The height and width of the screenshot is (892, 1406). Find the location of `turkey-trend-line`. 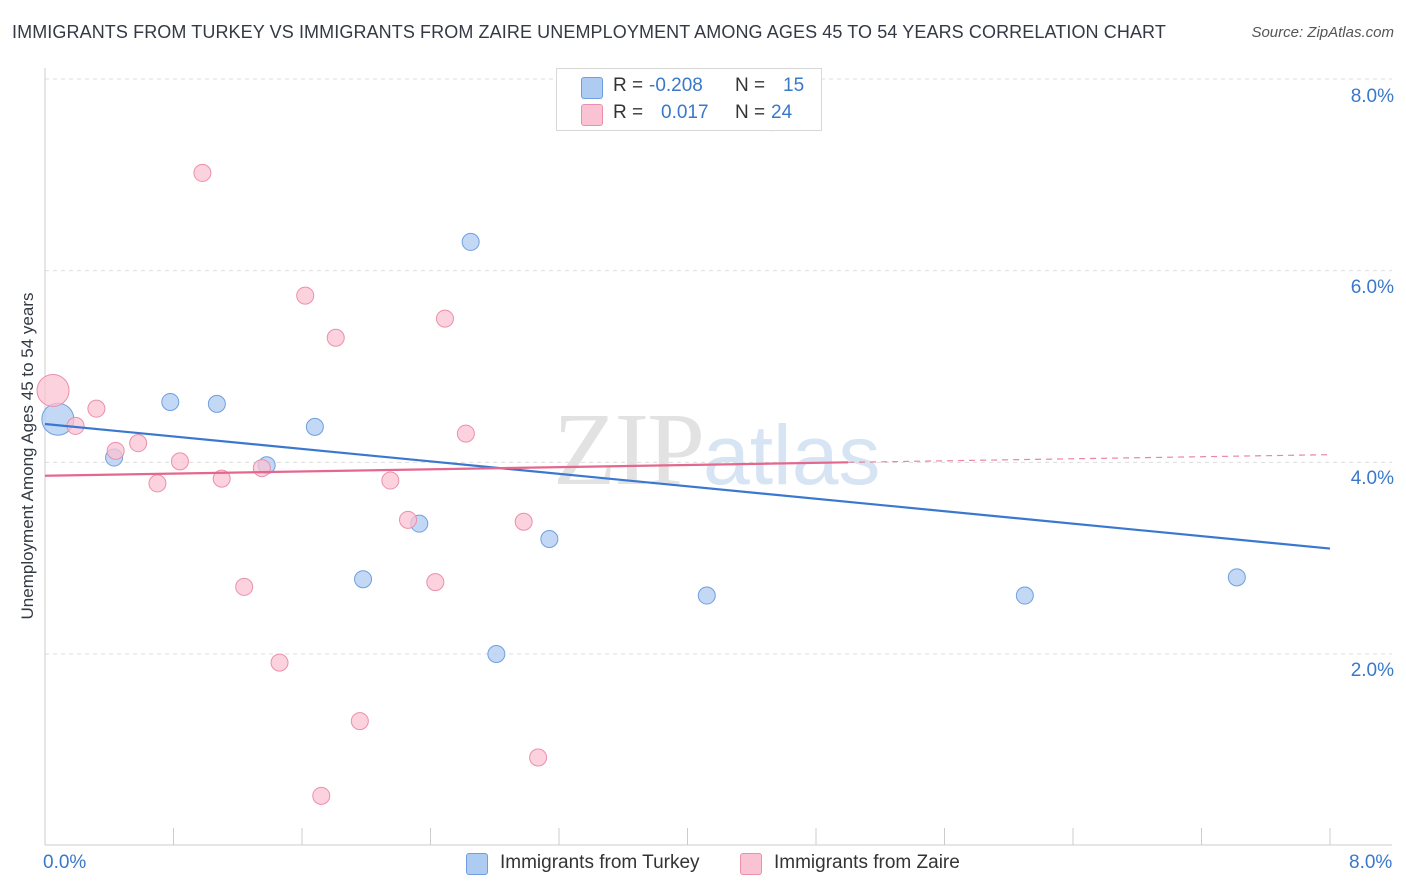

turkey-trend-line is located at coordinates (687, 486).